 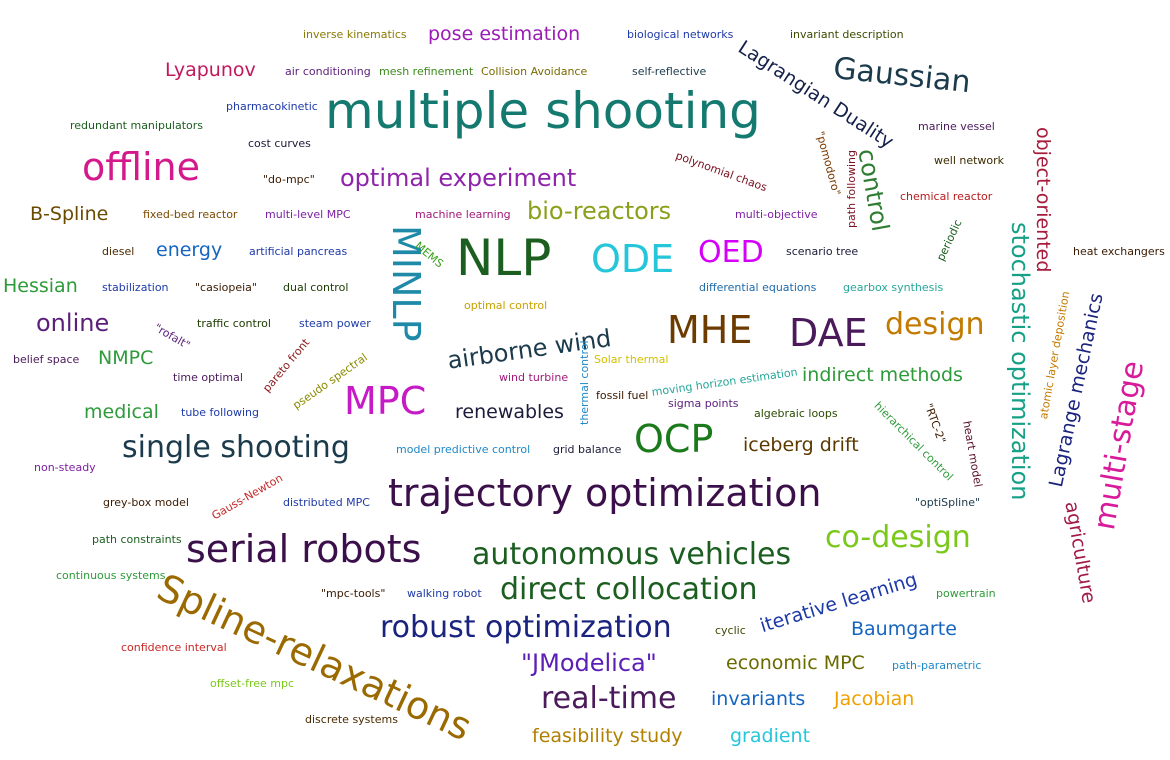 What do you see at coordinates (463, 449) in the screenshot?
I see `word-model-predictive-control: model predictive control` at bounding box center [463, 449].